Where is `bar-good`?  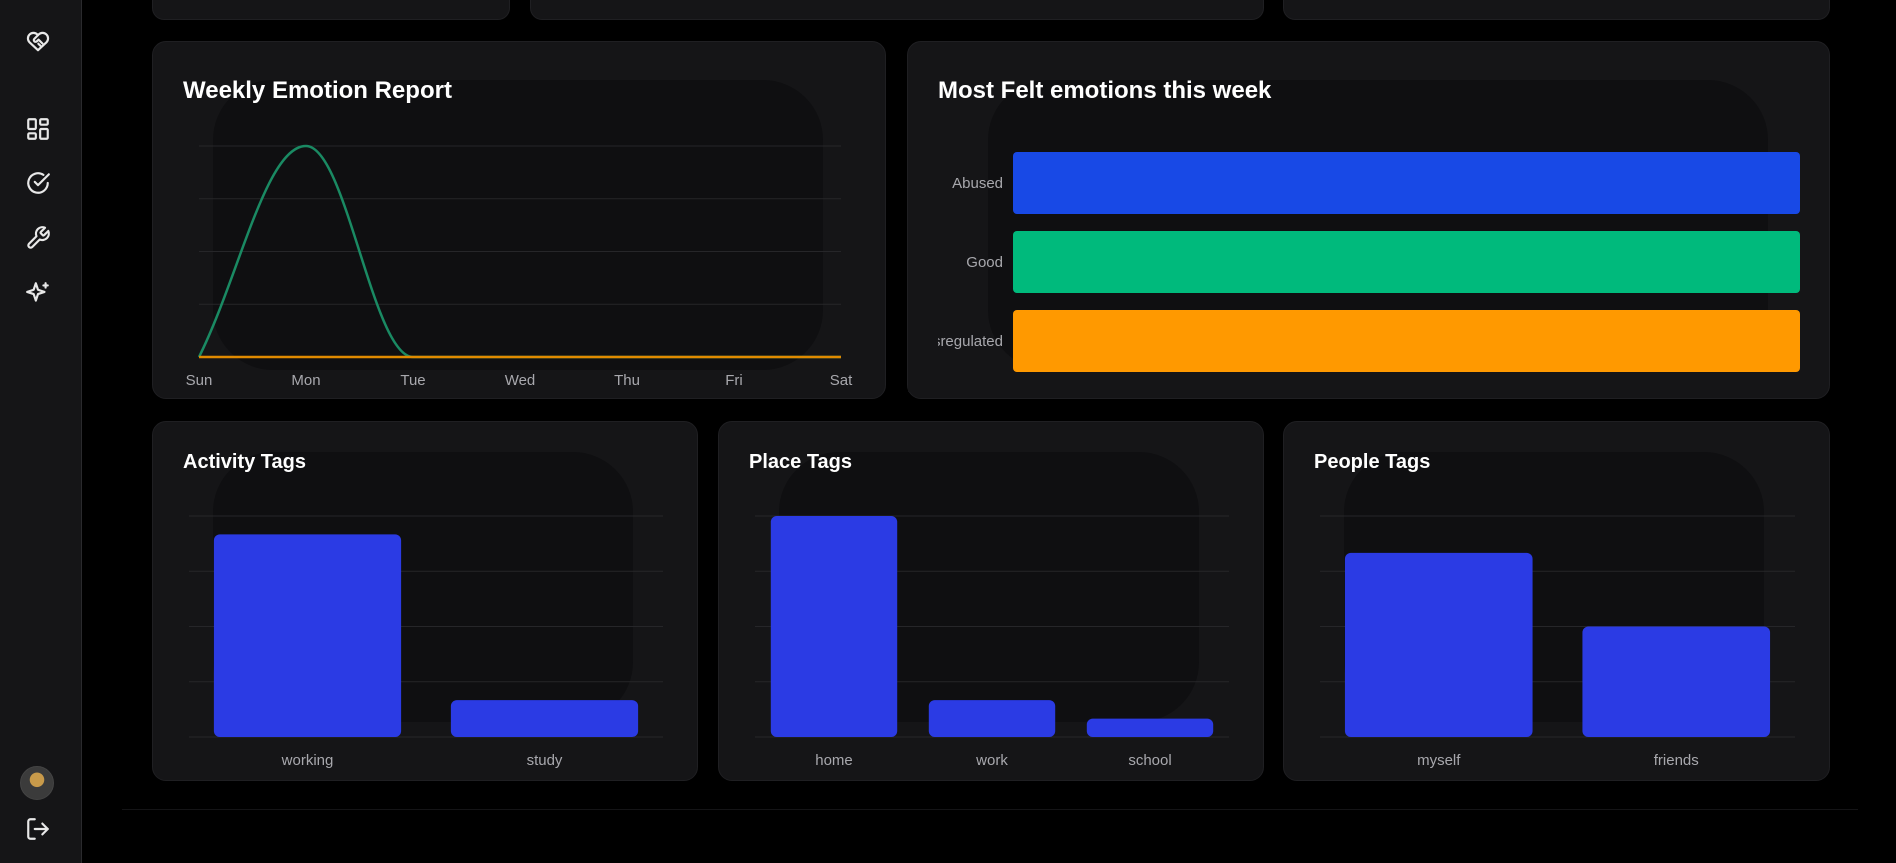 bar-good is located at coordinates (1406, 262).